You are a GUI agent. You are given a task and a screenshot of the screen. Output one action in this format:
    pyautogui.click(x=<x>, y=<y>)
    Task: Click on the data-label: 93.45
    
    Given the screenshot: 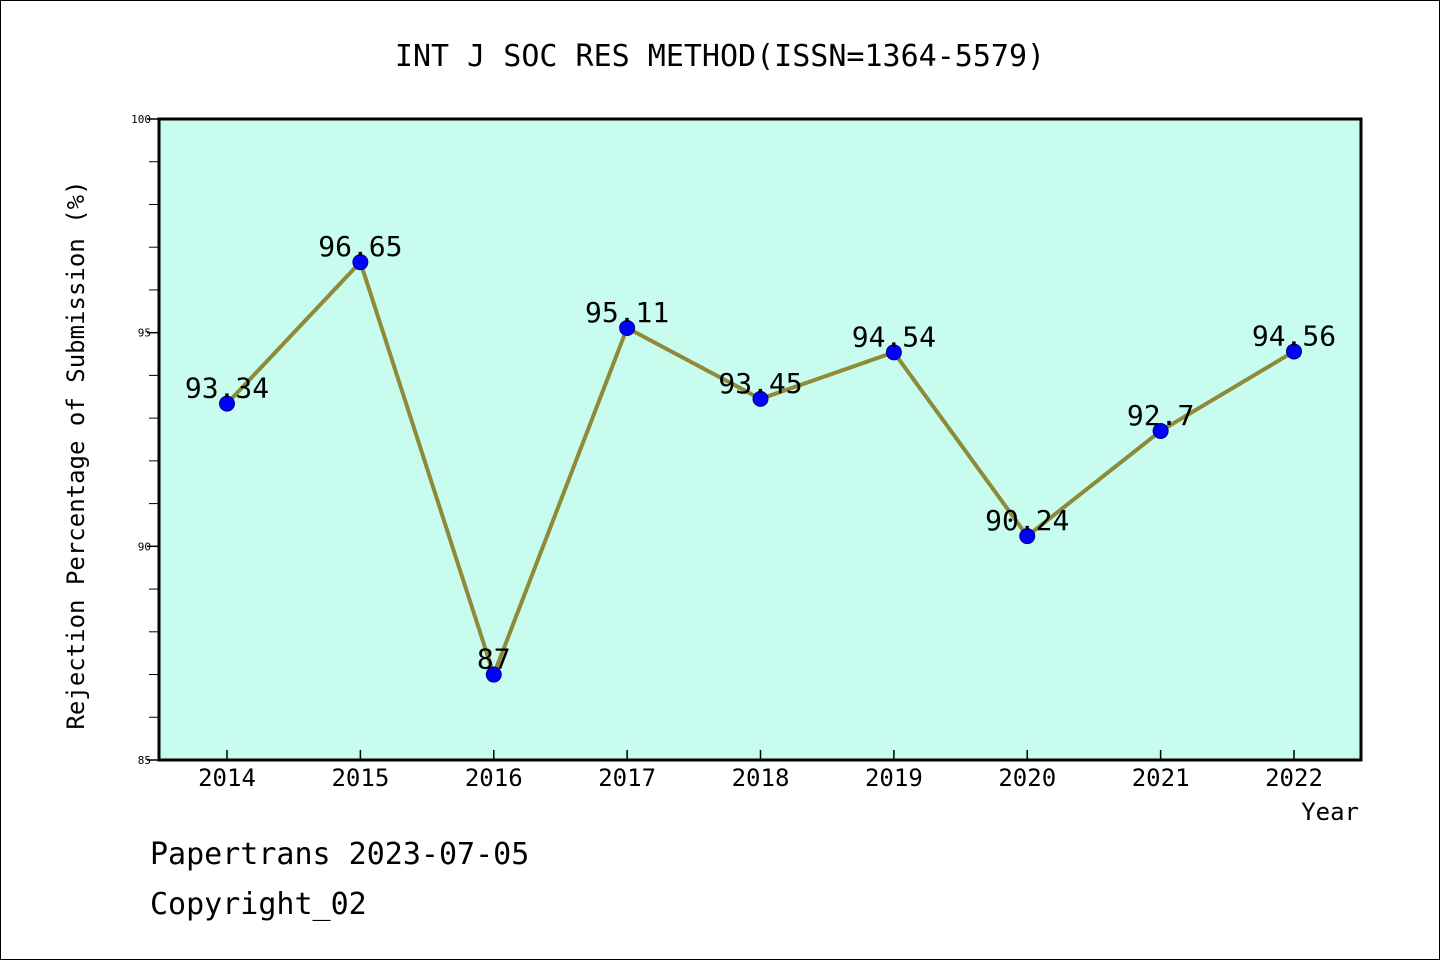 What is the action you would take?
    pyautogui.click(x=760, y=383)
    